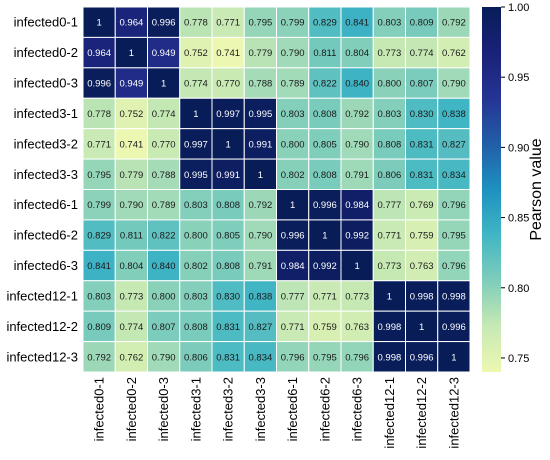  I want to click on cell-value-label: 0.984, so click(357, 205).